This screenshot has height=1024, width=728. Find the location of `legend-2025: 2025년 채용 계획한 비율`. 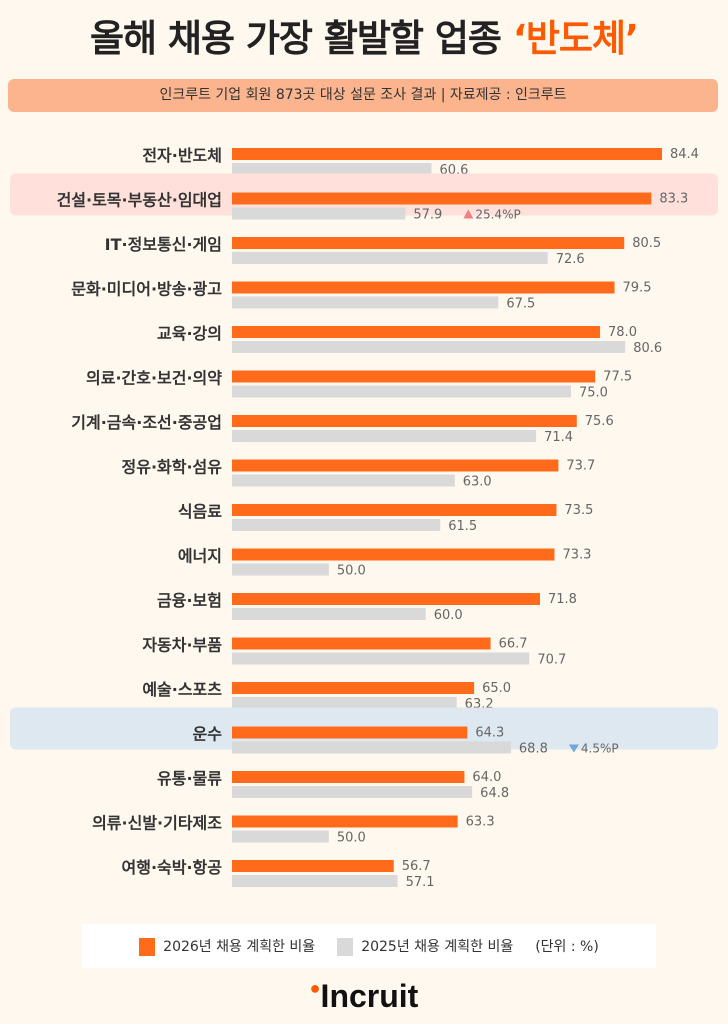

legend-2025: 2025년 채용 계획한 비율 is located at coordinates (425, 946).